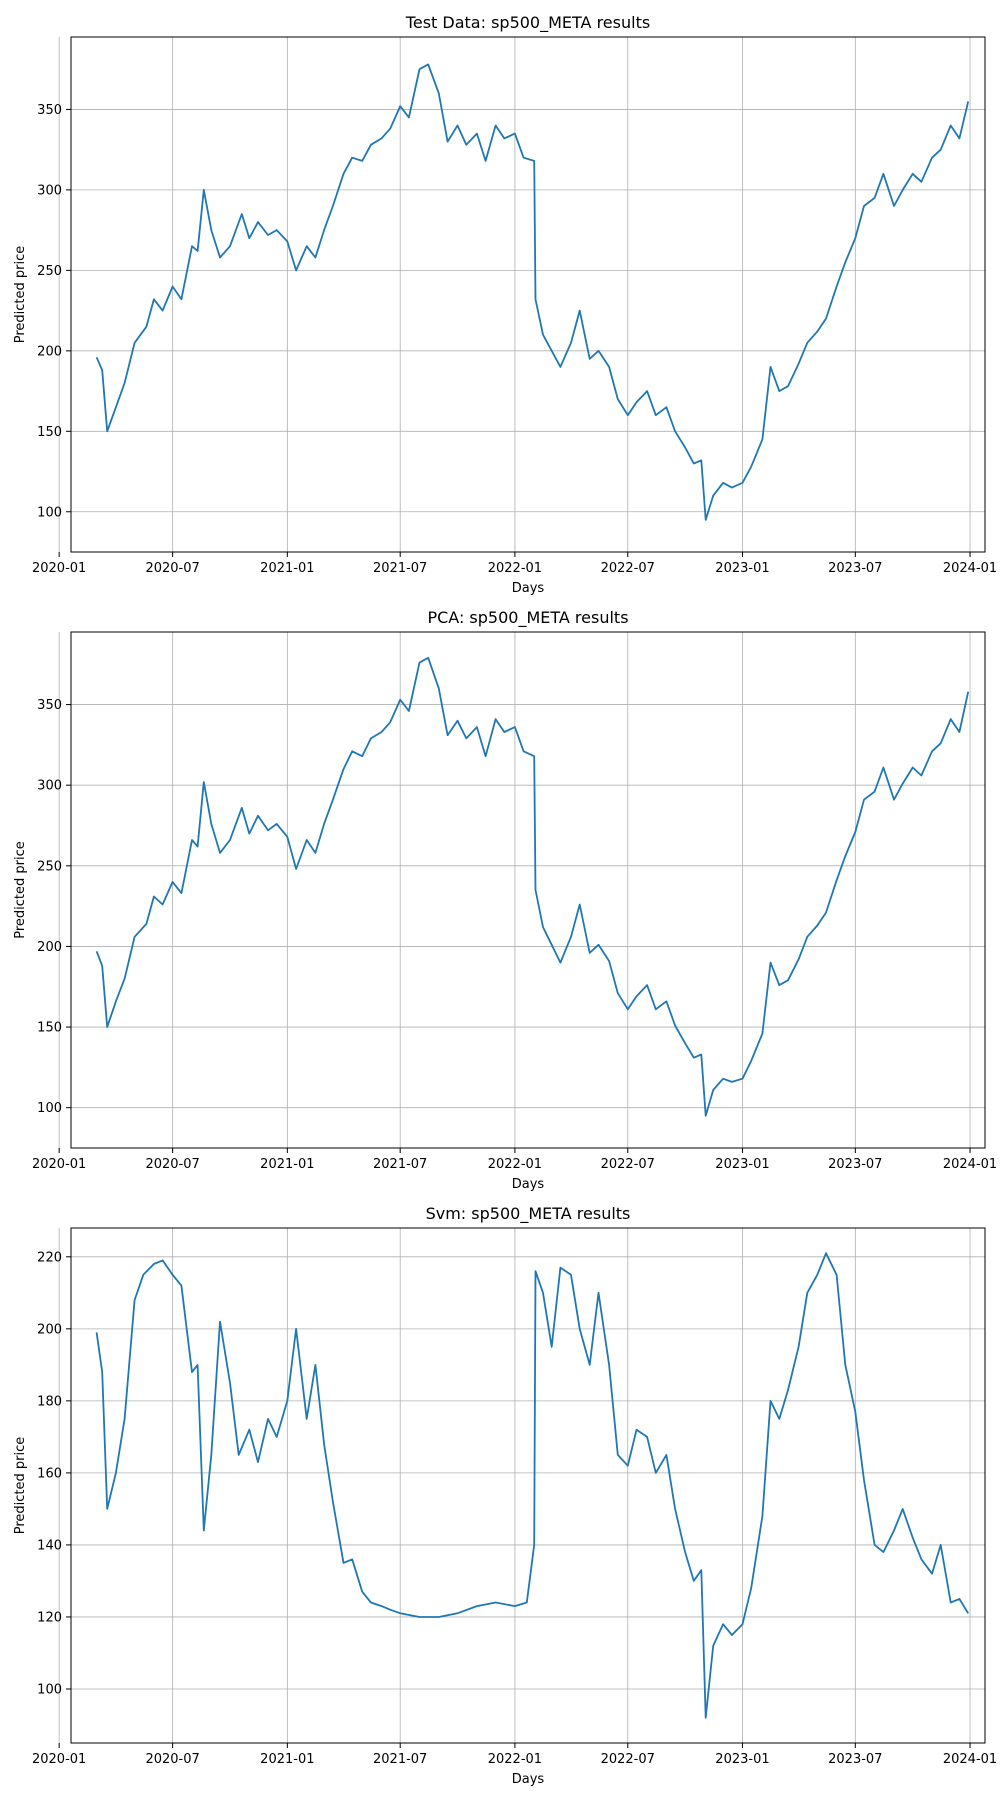 The height and width of the screenshot is (1805, 1000). Describe the element at coordinates (49, 1401) in the screenshot. I see `y-tick-label: 180` at that location.